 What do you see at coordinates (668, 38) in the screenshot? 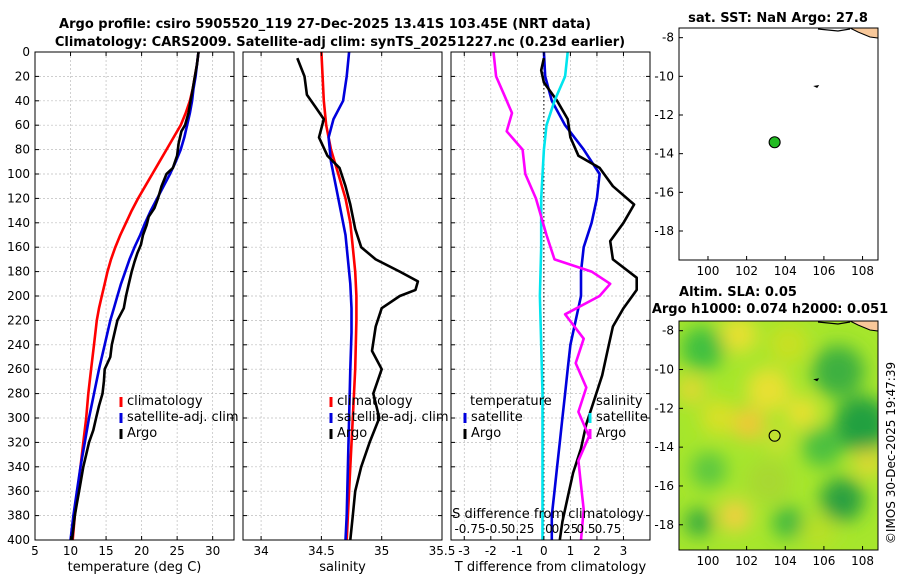
I see `map-y-tick-label: -8` at bounding box center [668, 38].